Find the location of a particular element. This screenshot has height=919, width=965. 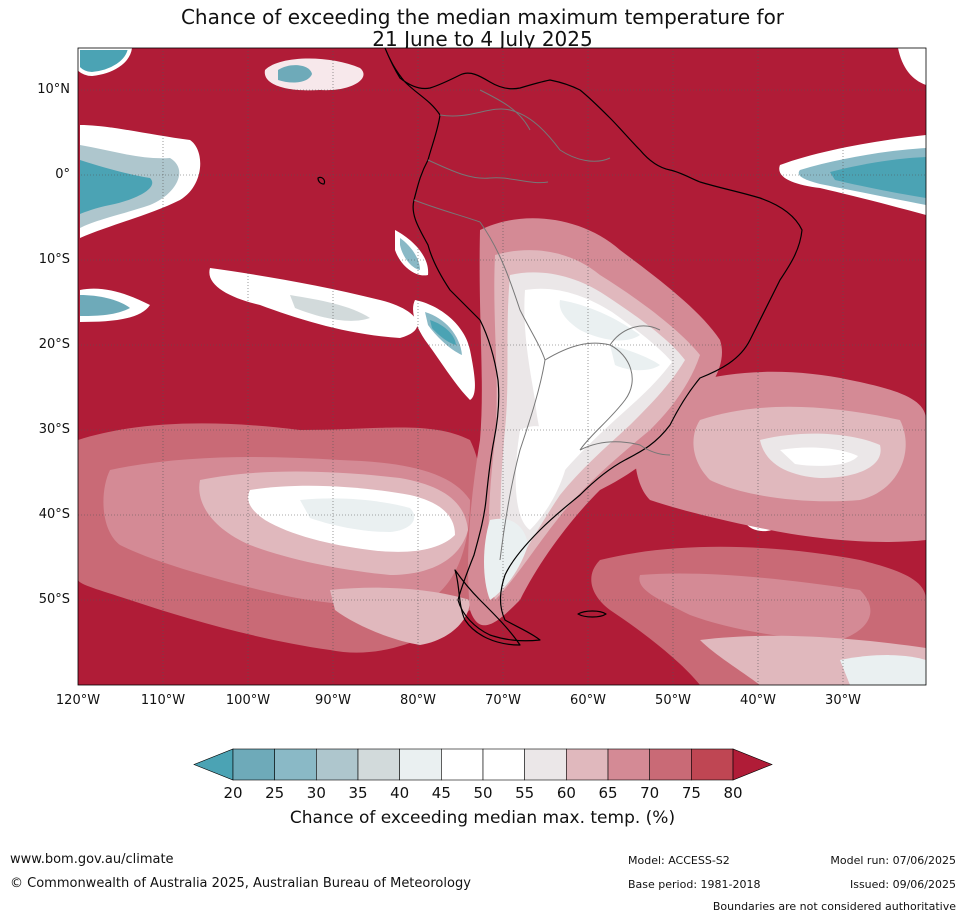

country-borders is located at coordinates (542, 325).